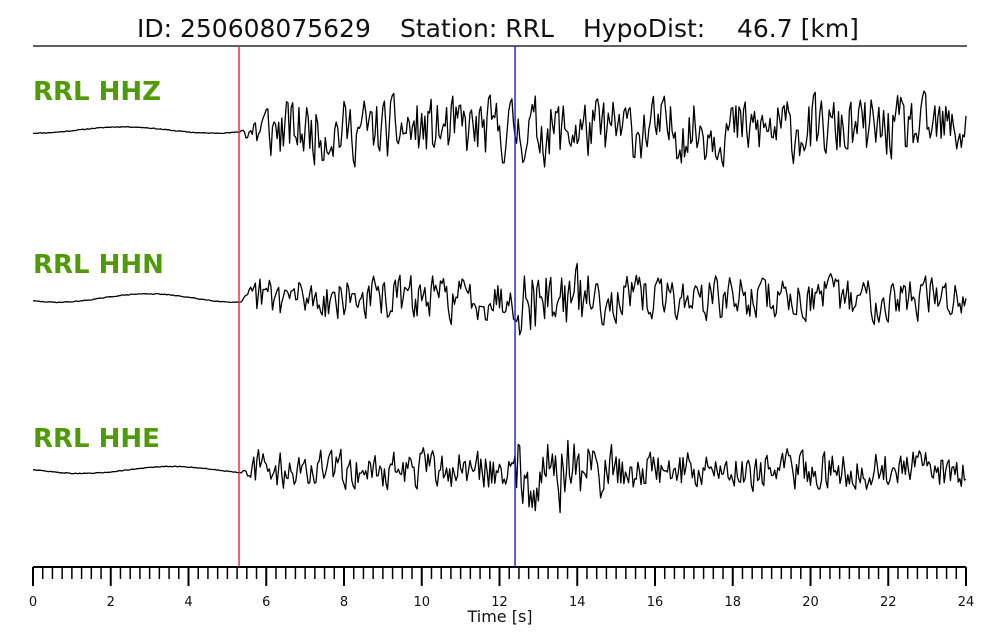 The width and height of the screenshot is (1000, 640). What do you see at coordinates (344, 602) in the screenshot?
I see `x-tick-label: 8` at bounding box center [344, 602].